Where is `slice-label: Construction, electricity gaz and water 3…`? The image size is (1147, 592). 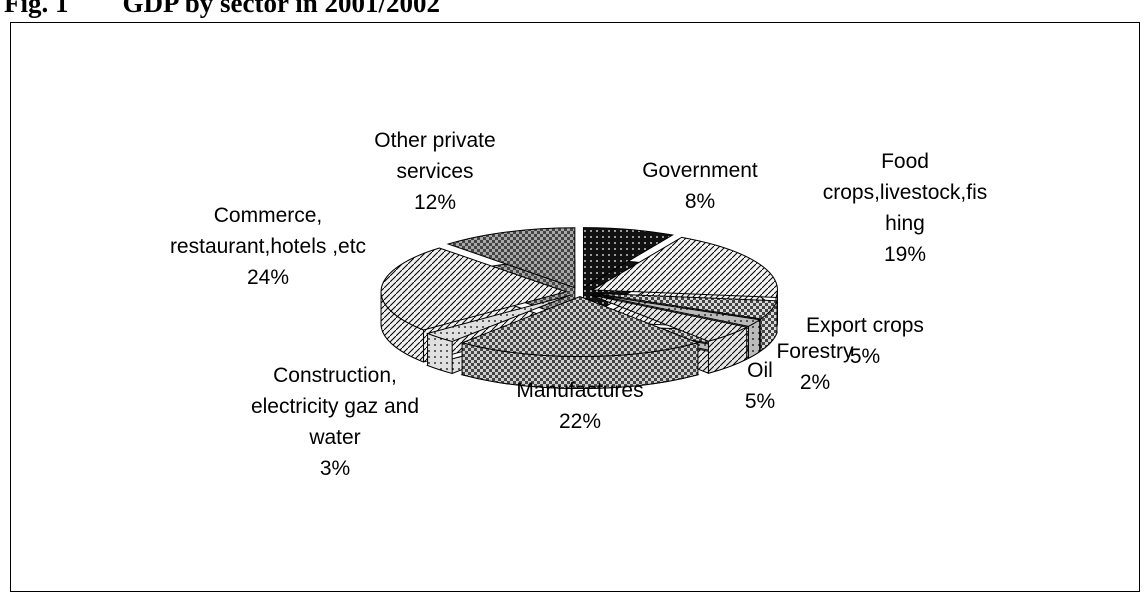
slice-label: Construction, electricity gaz and water 3… is located at coordinates (335, 422).